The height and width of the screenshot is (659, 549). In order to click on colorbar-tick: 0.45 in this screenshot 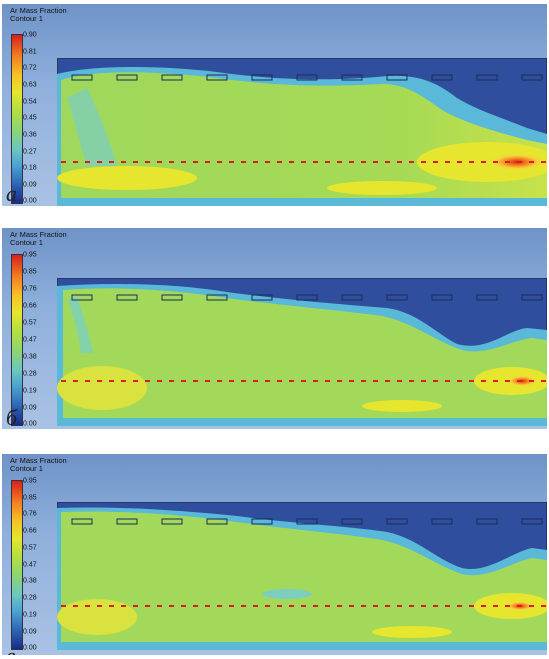, I will do `click(30, 118)`.